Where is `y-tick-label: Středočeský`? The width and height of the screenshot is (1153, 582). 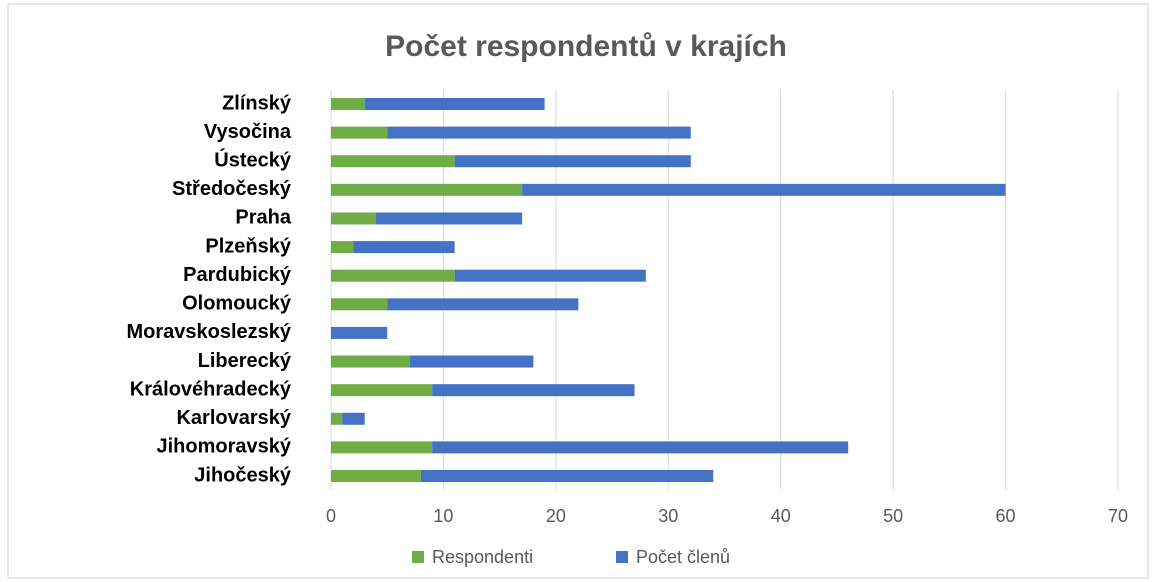 y-tick-label: Středočeský is located at coordinates (232, 189).